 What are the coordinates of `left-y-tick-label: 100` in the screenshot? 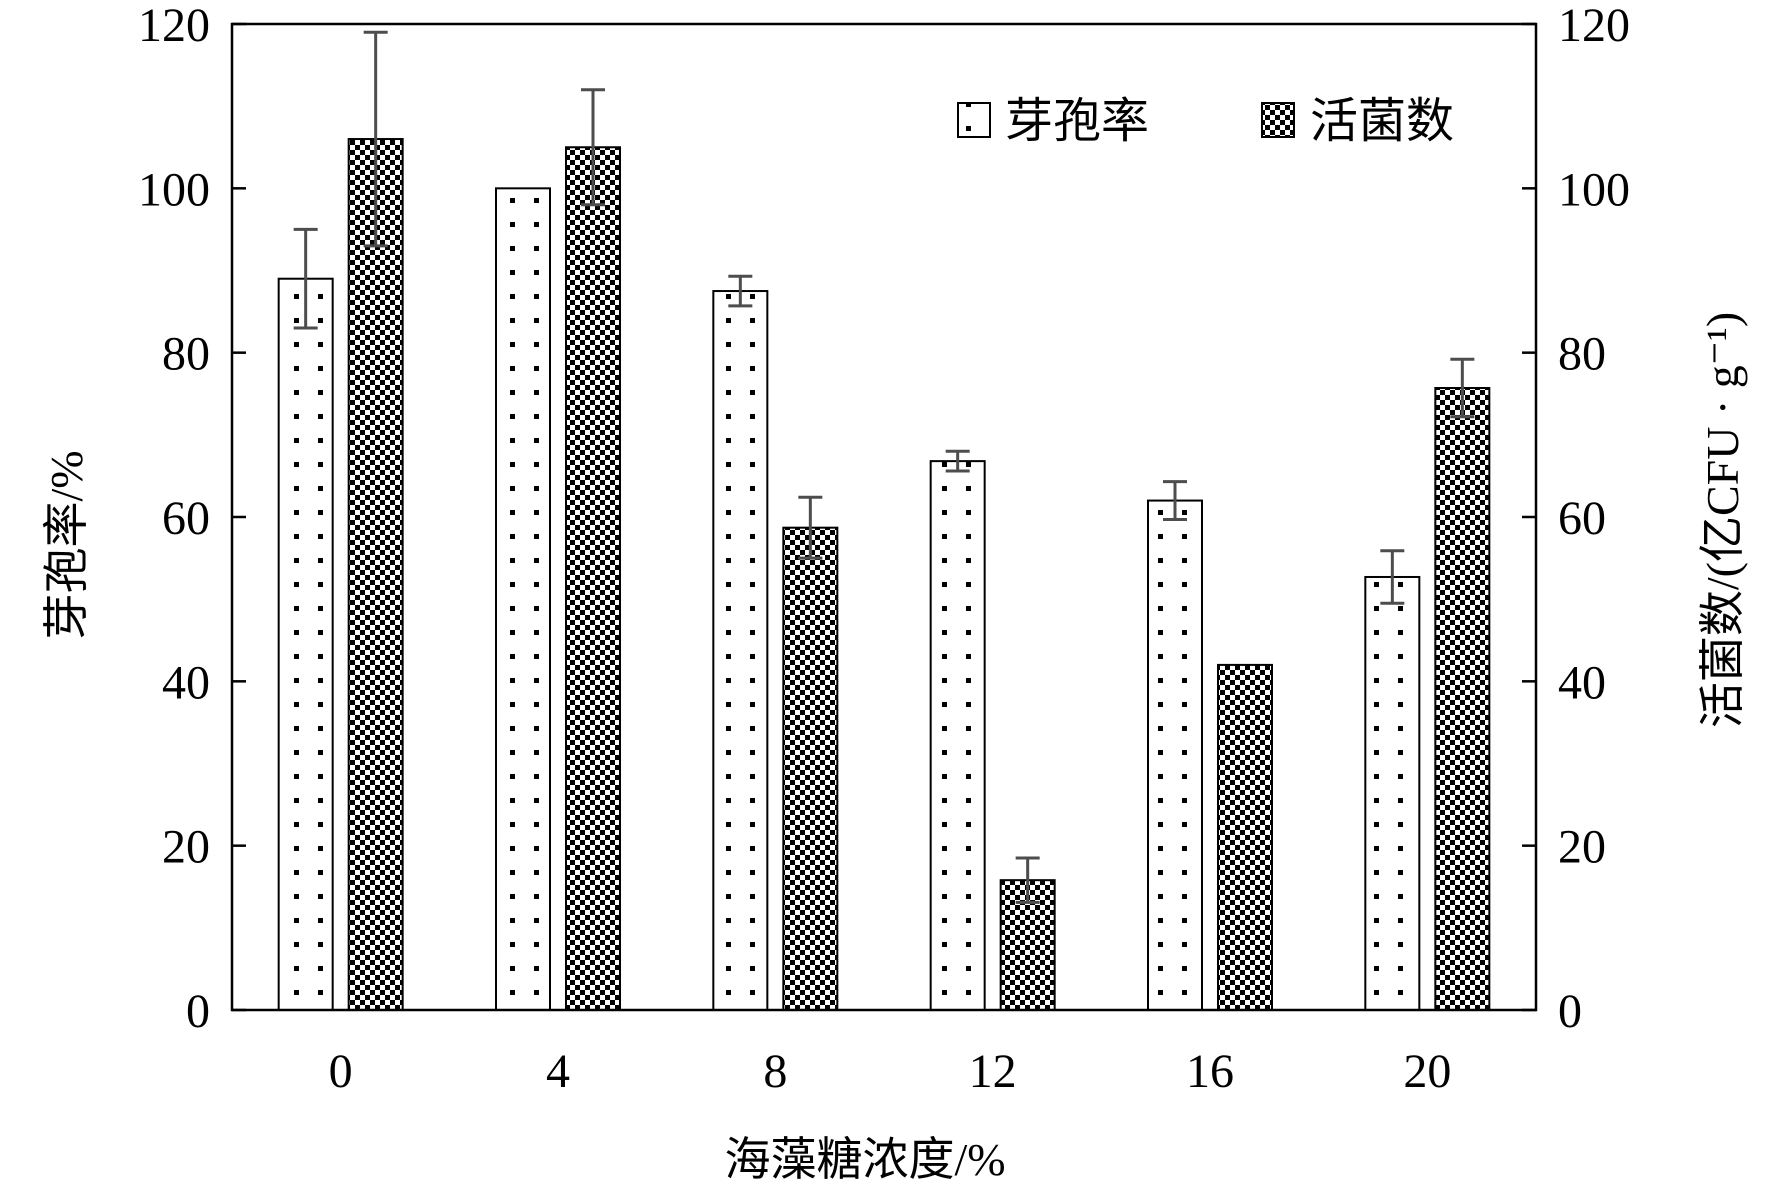 It's located at (174, 189).